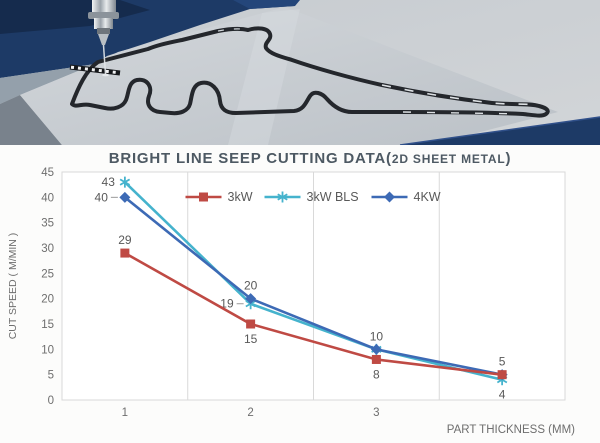 This screenshot has width=600, height=443. I want to click on data-label: 4, so click(502, 395).